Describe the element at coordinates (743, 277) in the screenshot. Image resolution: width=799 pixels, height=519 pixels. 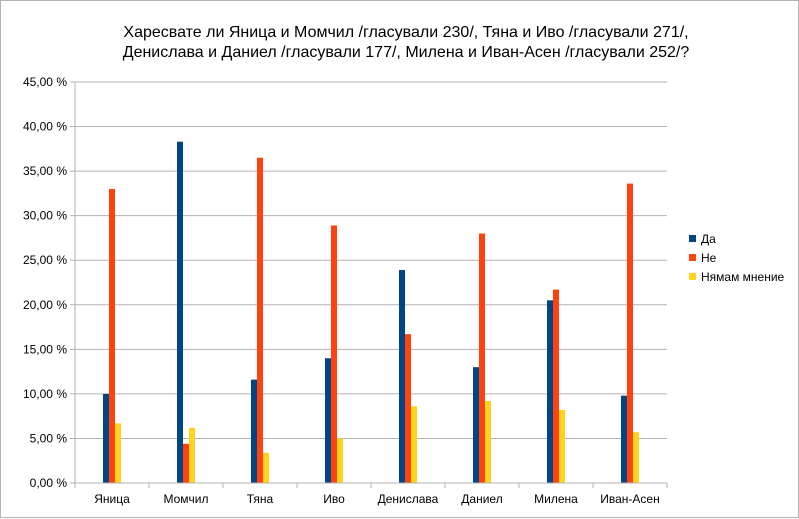
I see `legend-label-3: Нямам мнение` at that location.